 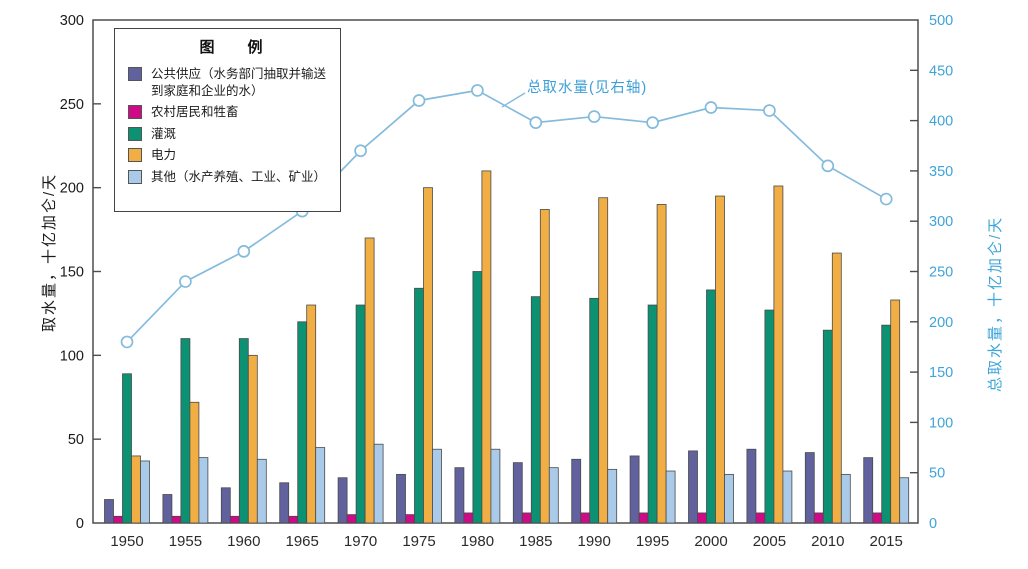 I want to click on x-tick-label: 1950, so click(x=126, y=541).